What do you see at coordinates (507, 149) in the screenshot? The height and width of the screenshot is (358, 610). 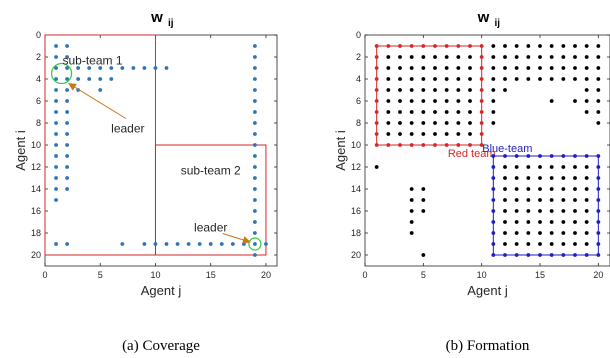 I see `team-label: Blue-team` at bounding box center [507, 149].